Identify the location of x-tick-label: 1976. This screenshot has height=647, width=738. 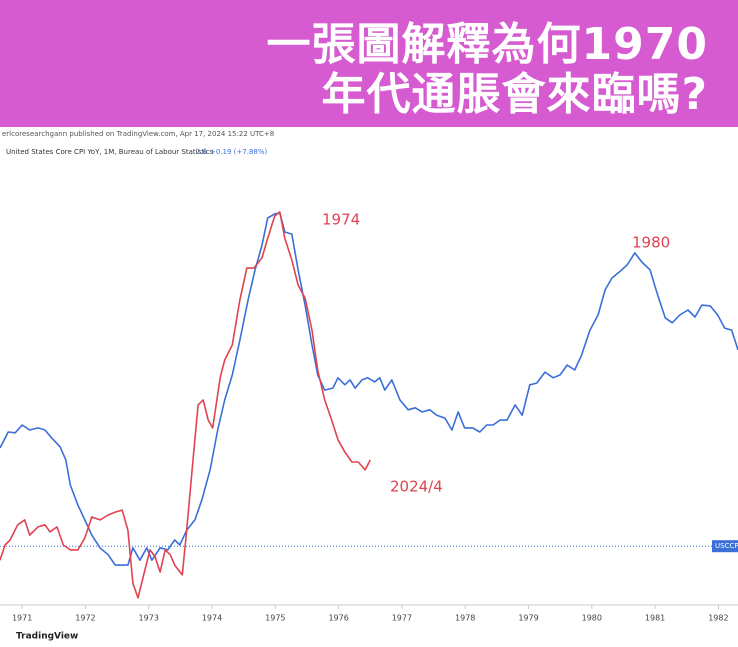
(338, 618).